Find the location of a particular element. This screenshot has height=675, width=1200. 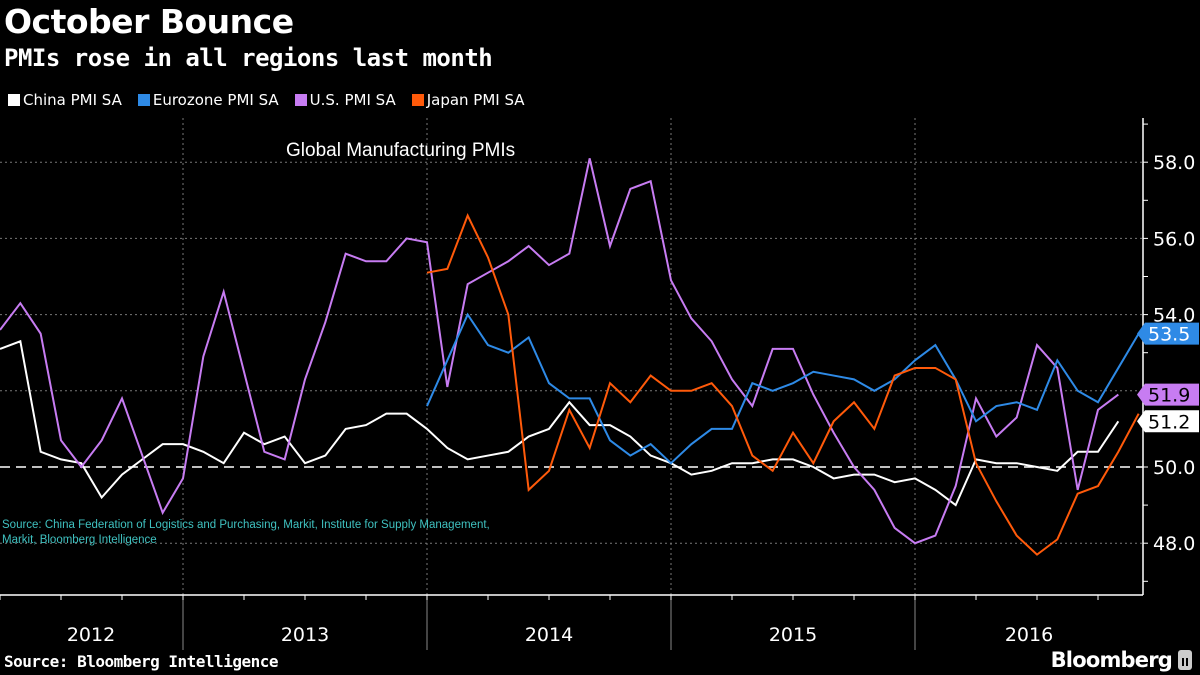

legend-item-us: U.S. PMI SA is located at coordinates (345, 100).